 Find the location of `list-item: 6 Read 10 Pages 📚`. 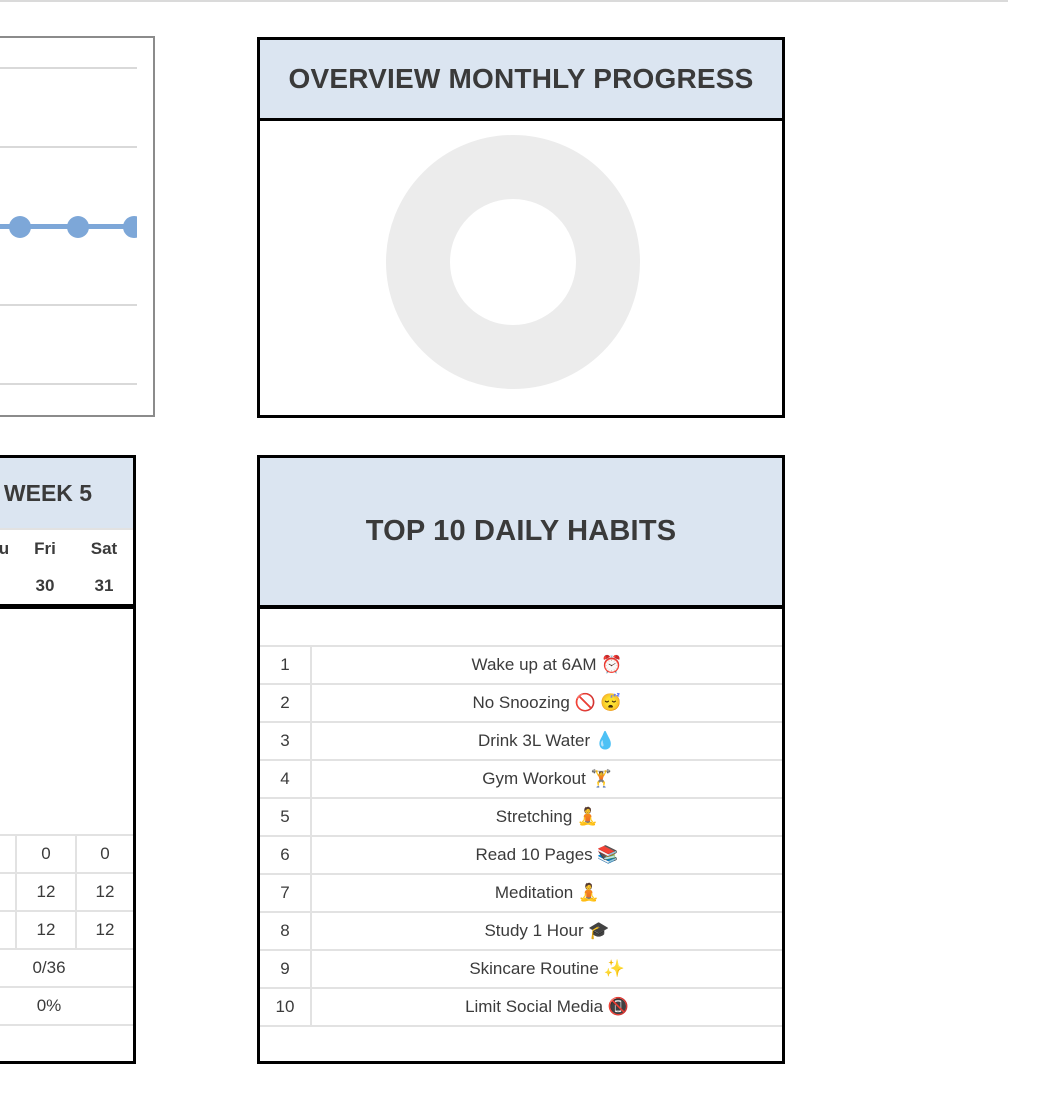

list-item: 6 Read 10 Pages 📚 is located at coordinates (521, 856).